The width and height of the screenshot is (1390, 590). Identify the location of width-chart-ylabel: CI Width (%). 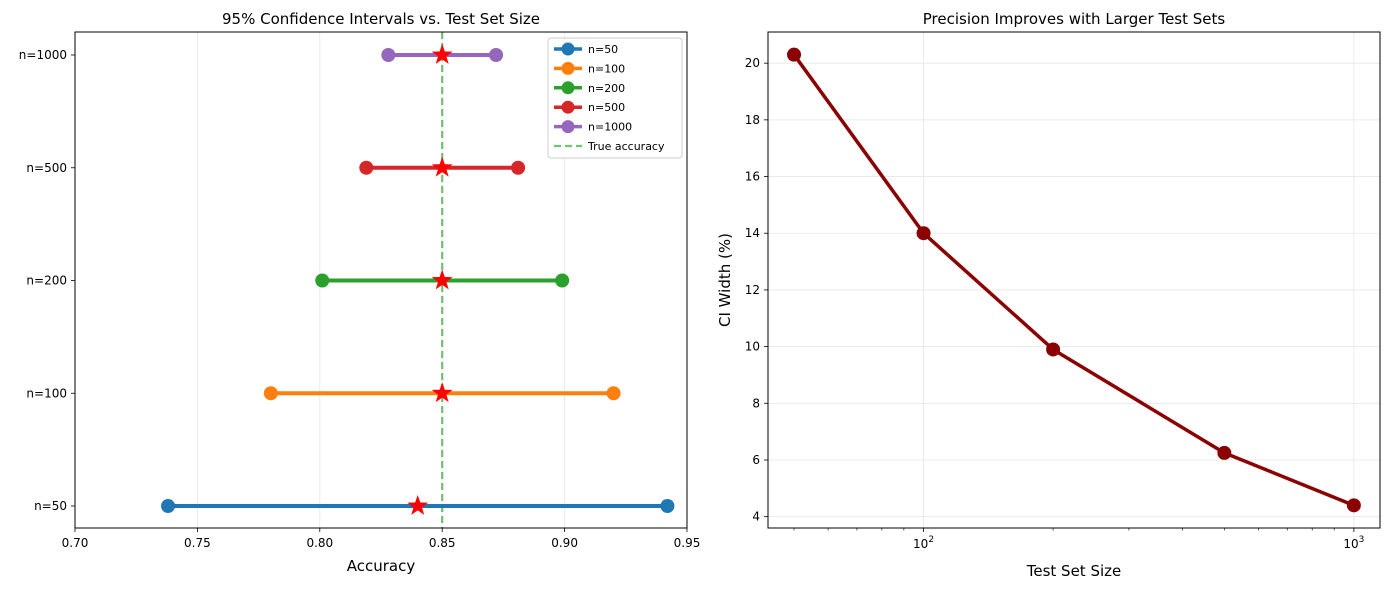
(725, 280).